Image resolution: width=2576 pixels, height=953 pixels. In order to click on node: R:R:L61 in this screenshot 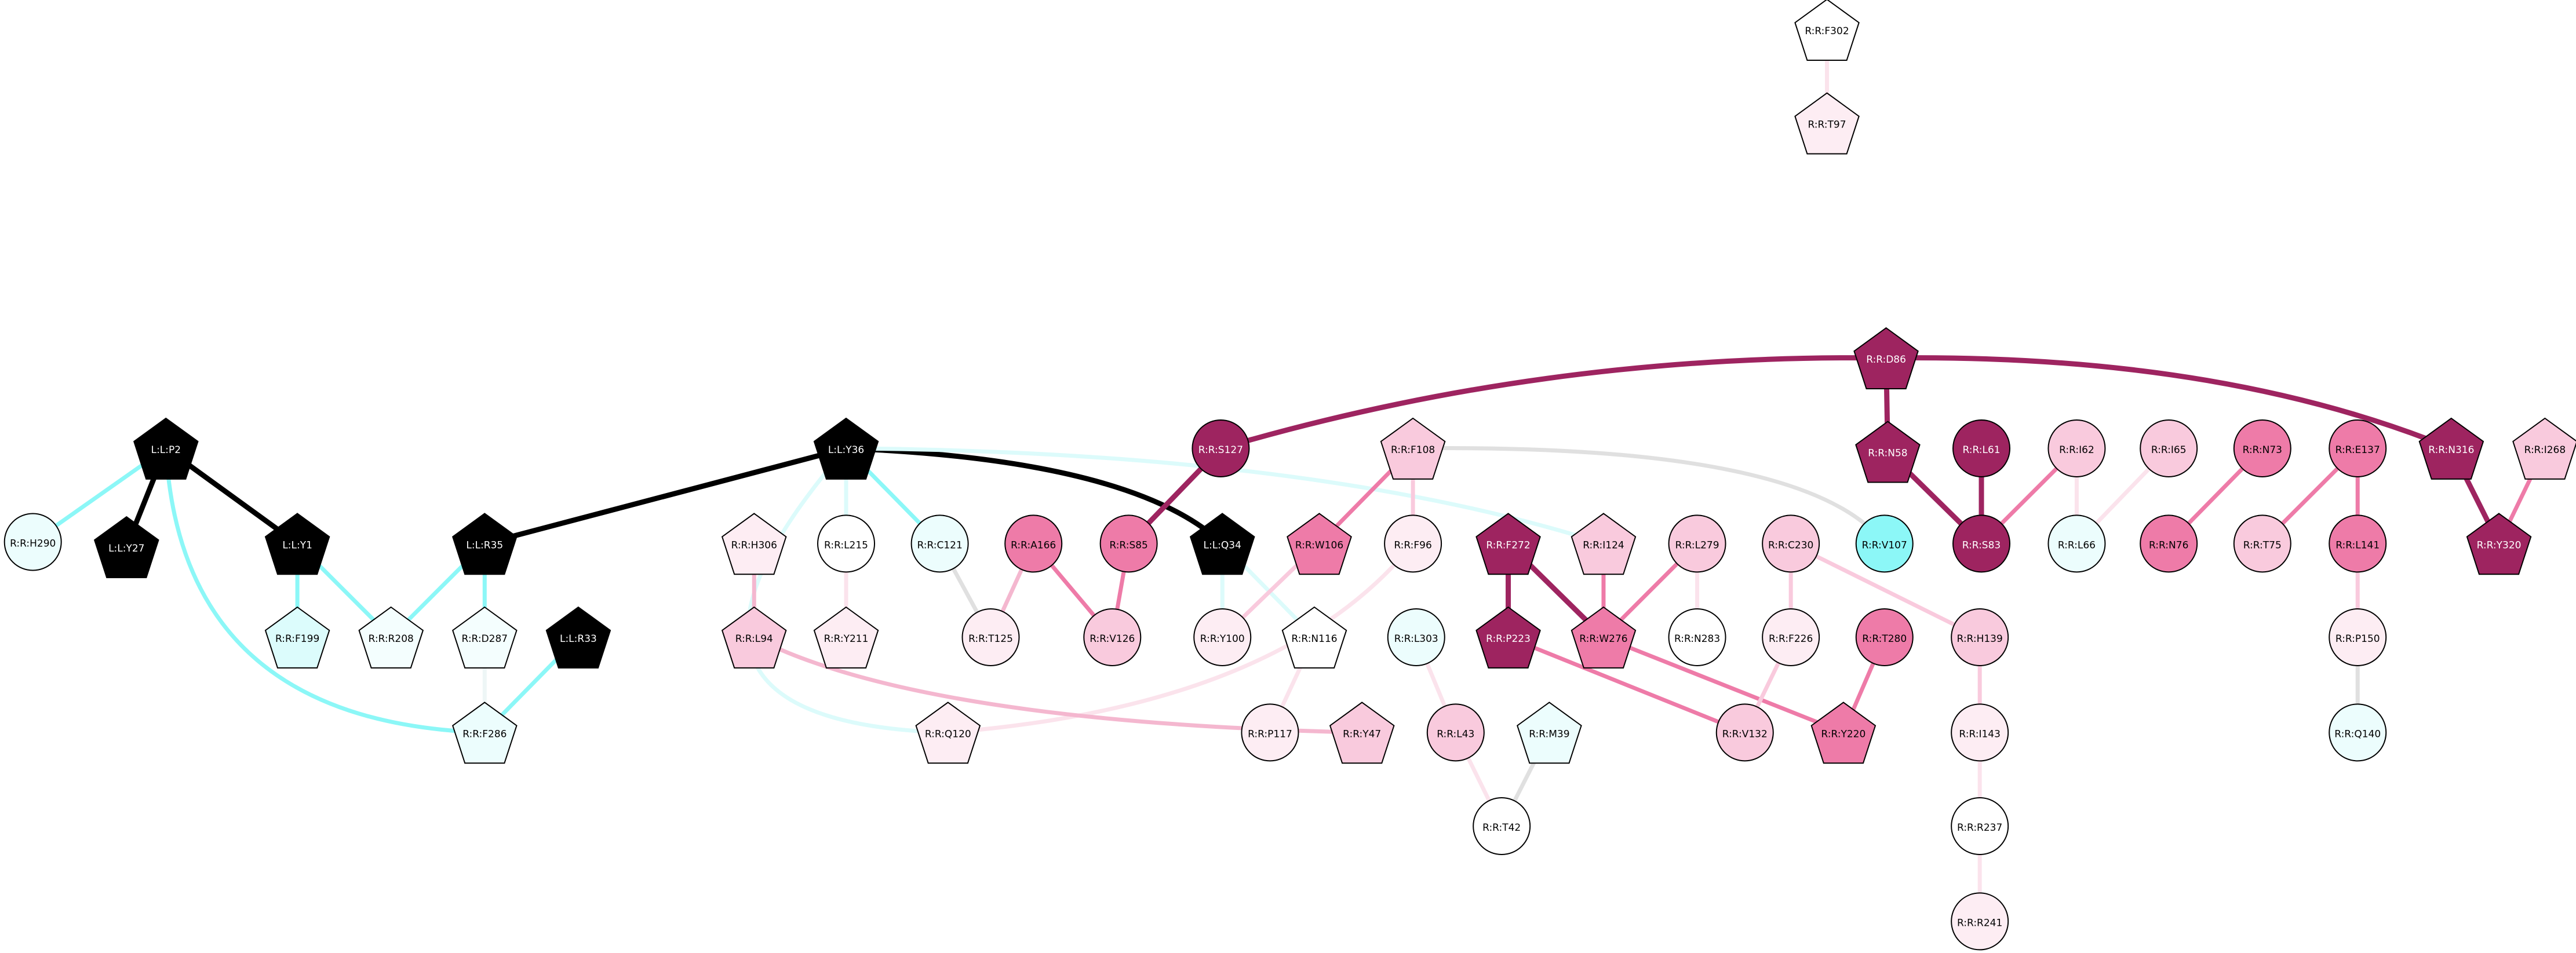, I will do `click(1981, 448)`.